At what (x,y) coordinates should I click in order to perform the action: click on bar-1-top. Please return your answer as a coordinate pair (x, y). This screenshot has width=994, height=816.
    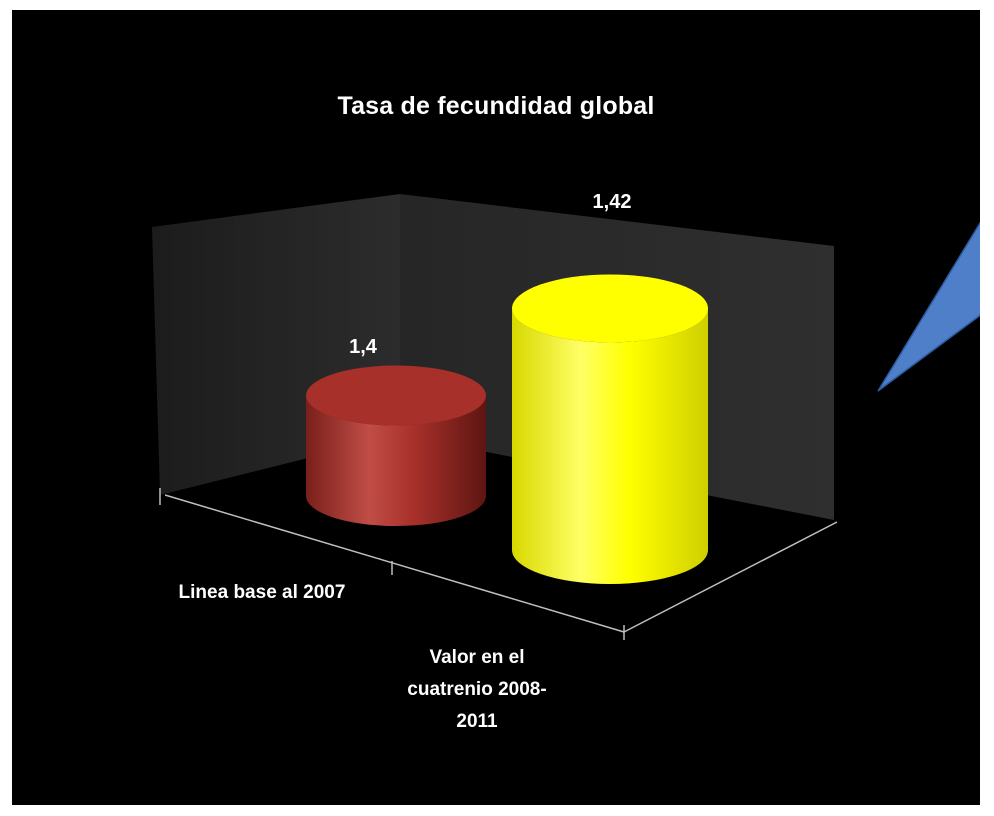
    Looking at the image, I should click on (396, 395).